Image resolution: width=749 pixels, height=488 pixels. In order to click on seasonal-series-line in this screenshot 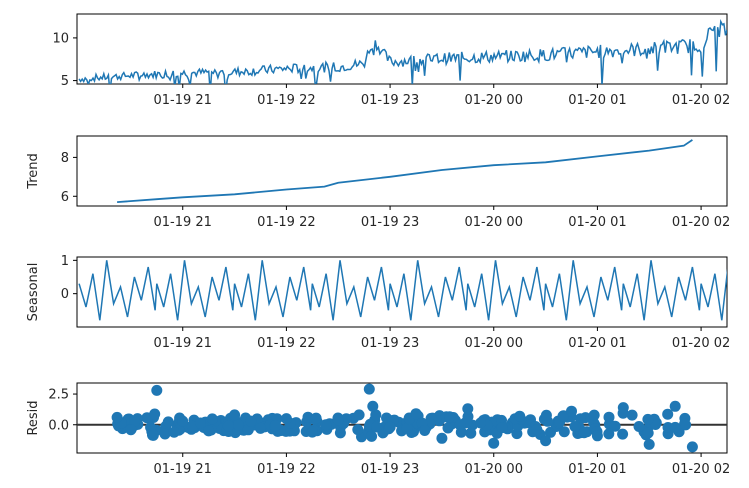, I will do `click(402, 290)`.